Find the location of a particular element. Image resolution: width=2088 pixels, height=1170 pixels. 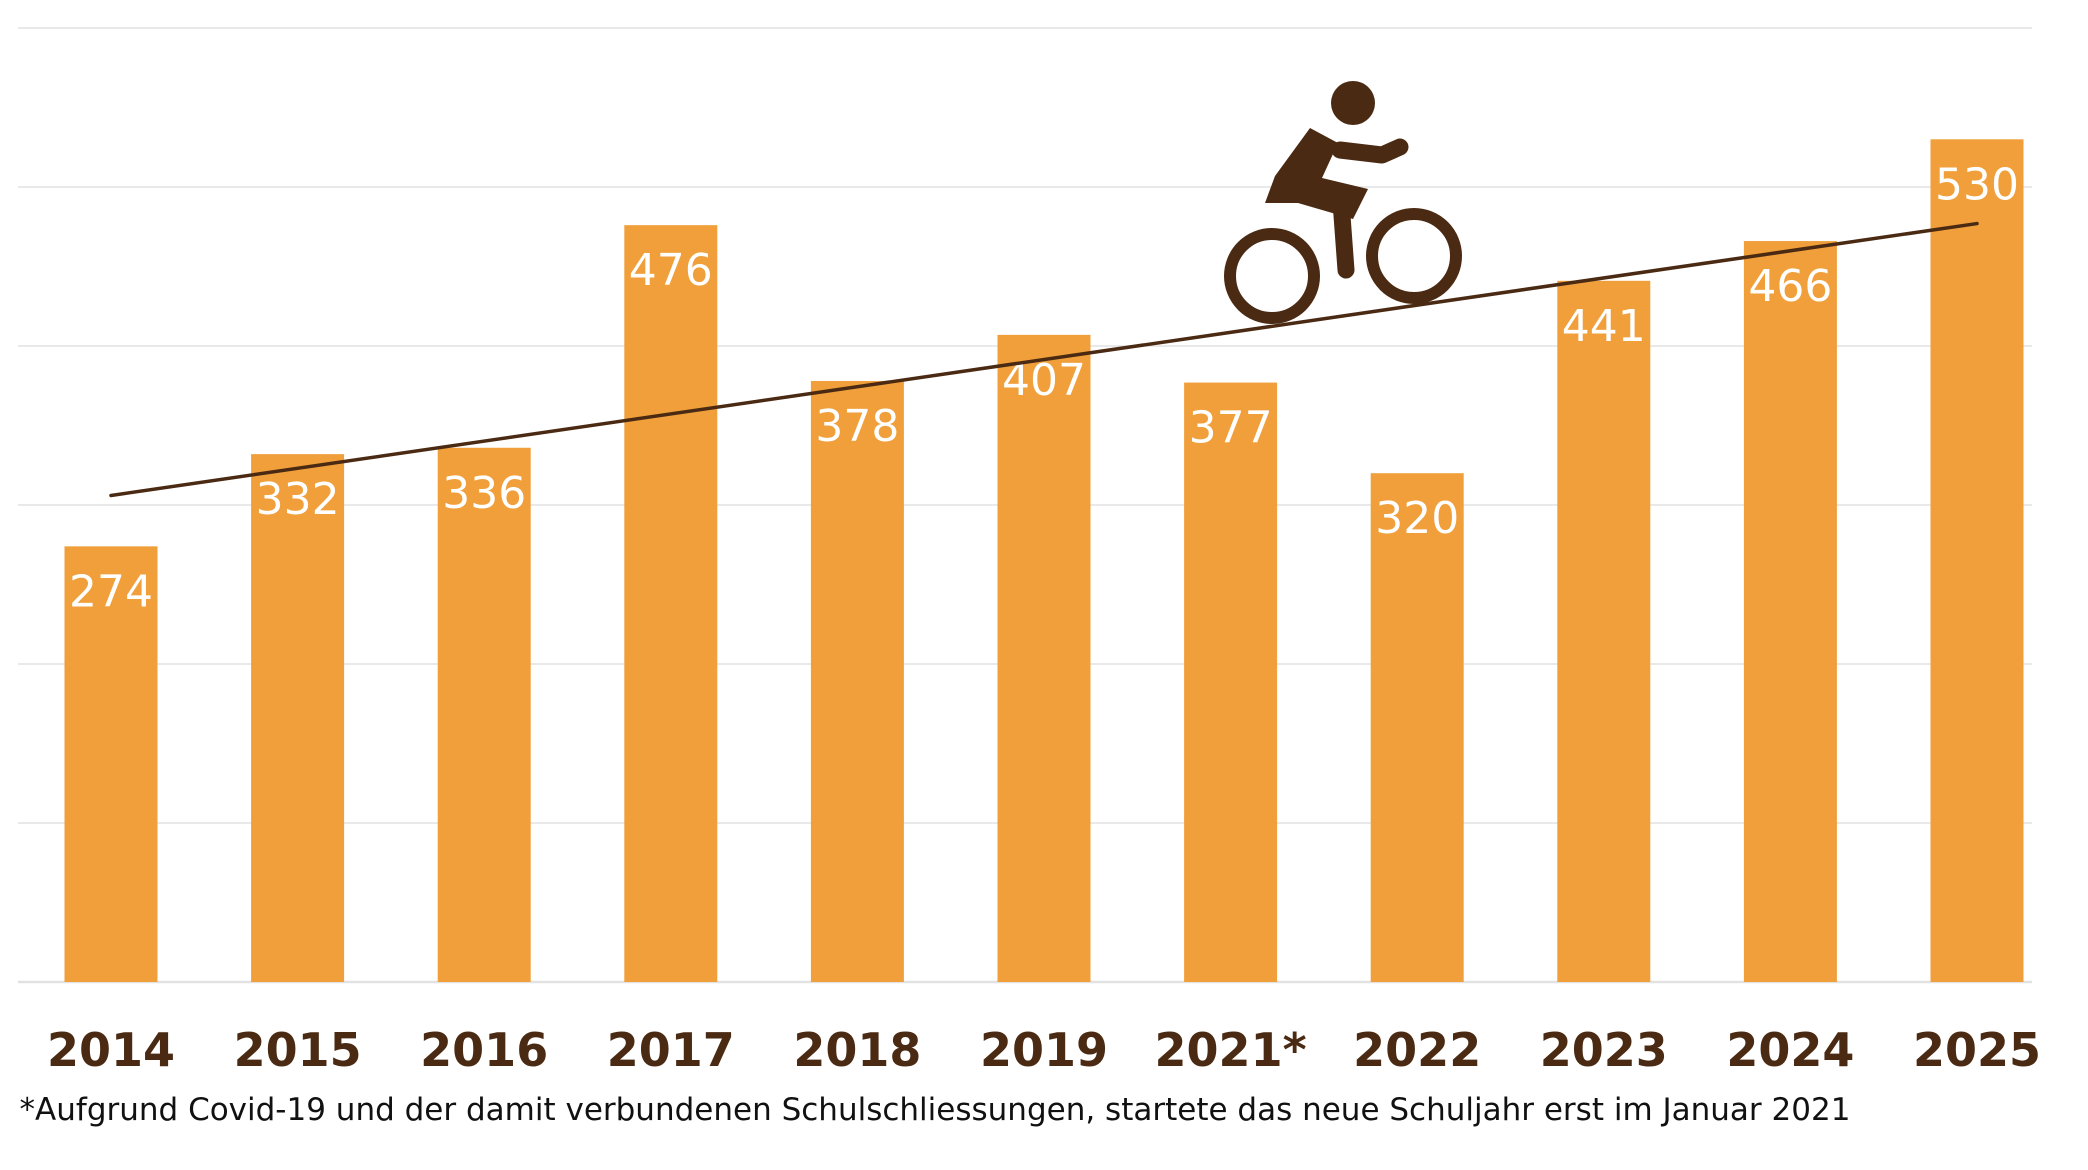

value-label: 378 is located at coordinates (857, 426).